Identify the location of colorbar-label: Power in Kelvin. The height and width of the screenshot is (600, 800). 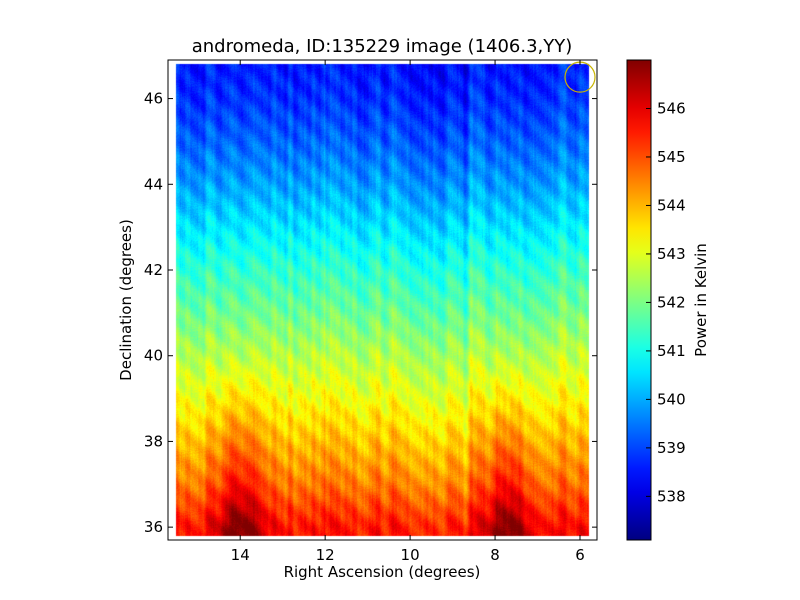
(701, 300).